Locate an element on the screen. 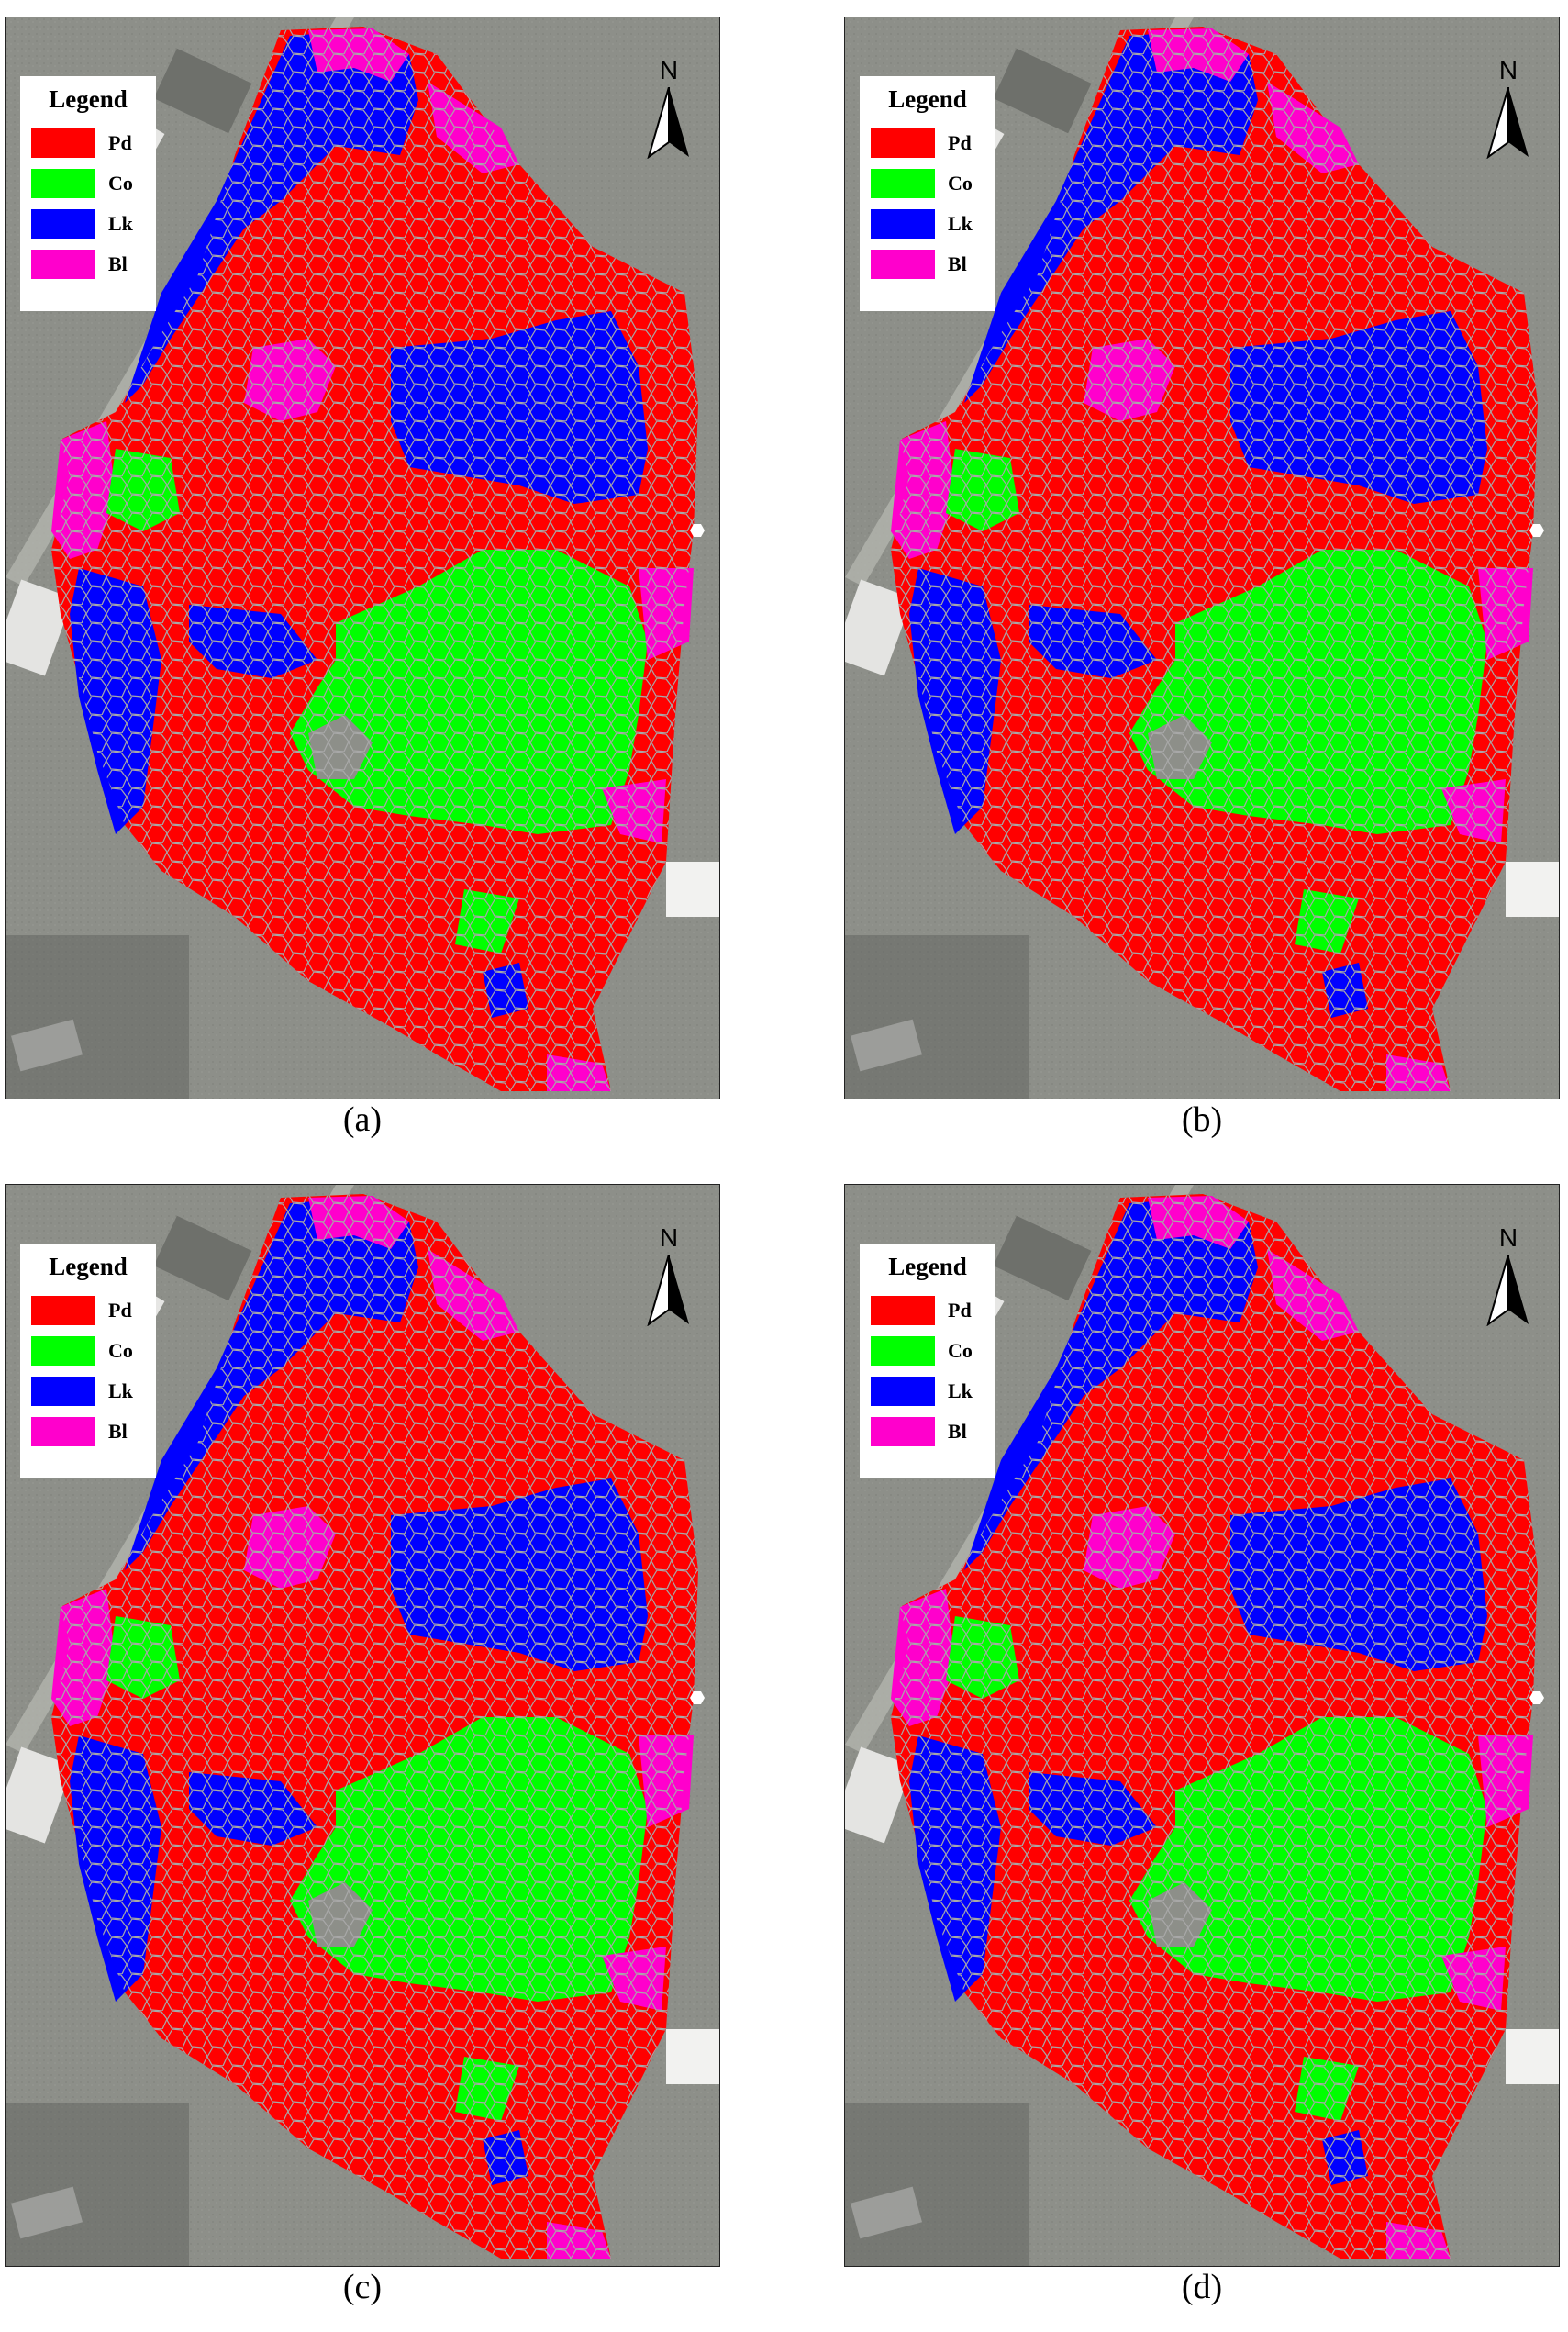 The height and width of the screenshot is (2332, 1568). panel-caption: (c) is located at coordinates (362, 2287).